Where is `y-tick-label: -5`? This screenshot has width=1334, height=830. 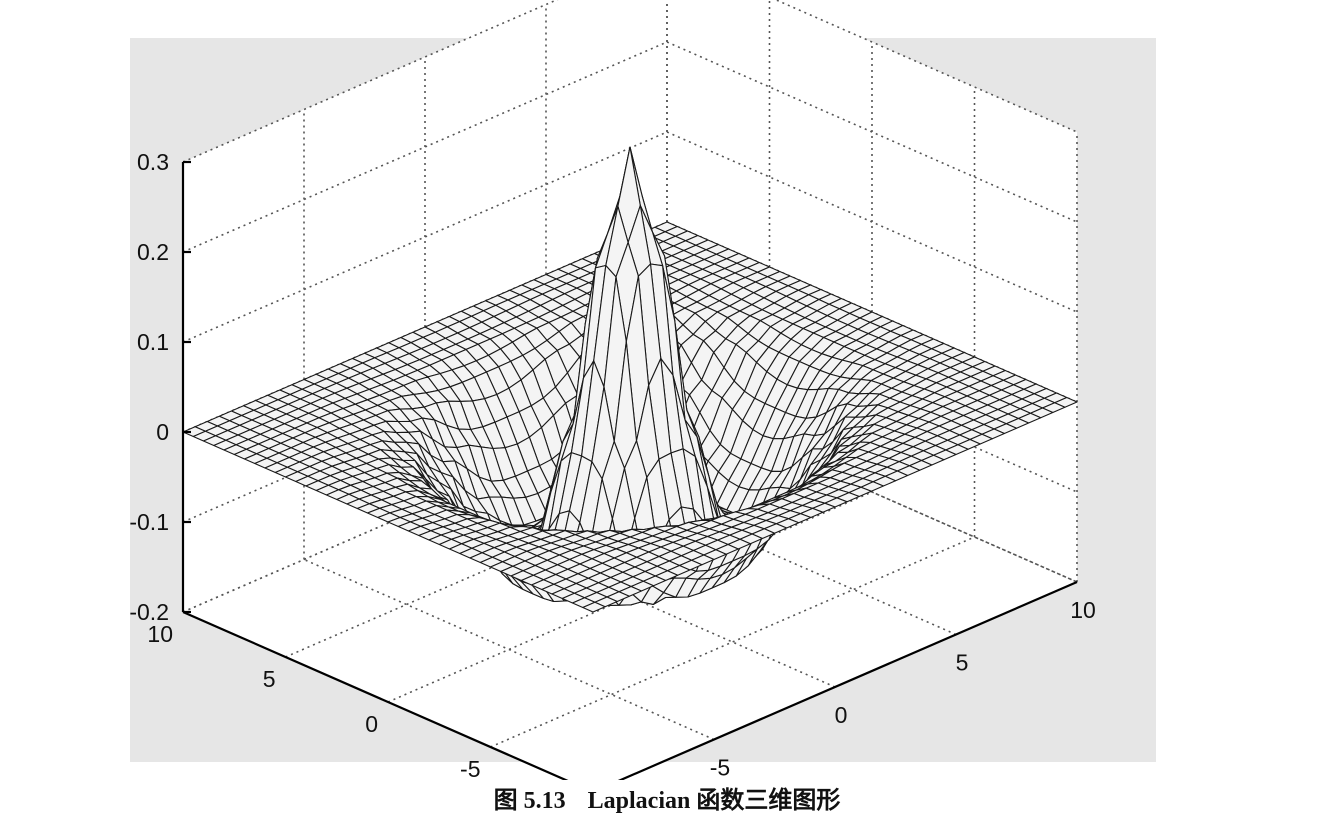
y-tick-label: -5 is located at coordinates (470, 768).